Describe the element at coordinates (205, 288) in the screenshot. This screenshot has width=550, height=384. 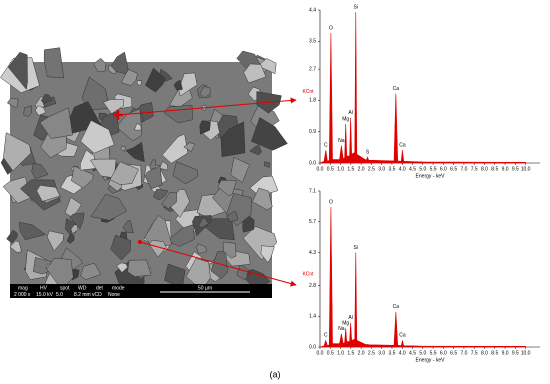
I see `sem-scale: 50 µm` at that location.